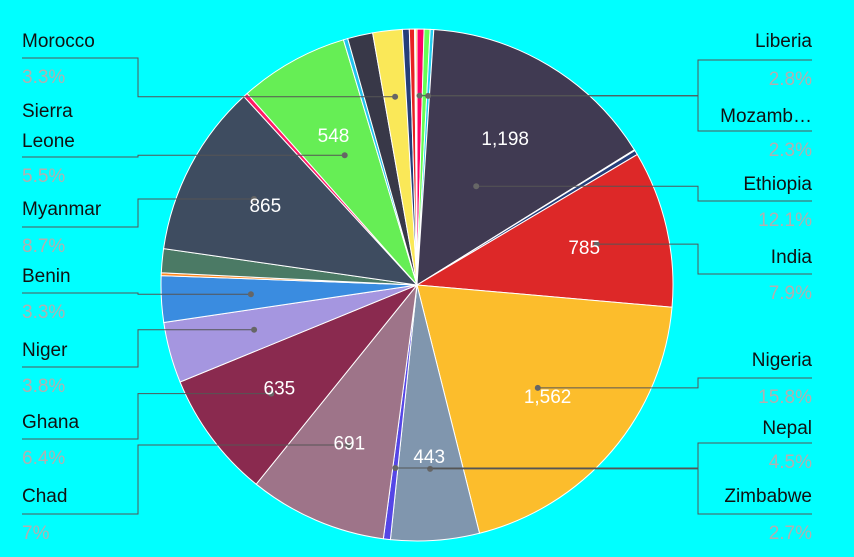  What do you see at coordinates (334, 136) in the screenshot?
I see `slice-value-label: 548` at bounding box center [334, 136].